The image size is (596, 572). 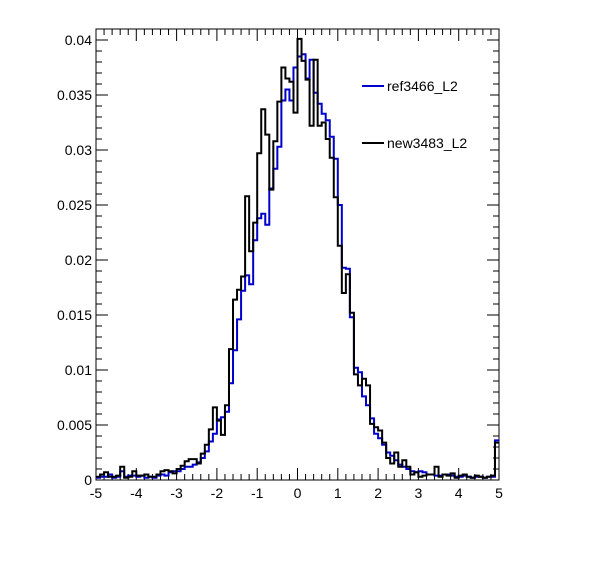 What do you see at coordinates (78, 260) in the screenshot?
I see `y-tick-label: 0.02` at bounding box center [78, 260].